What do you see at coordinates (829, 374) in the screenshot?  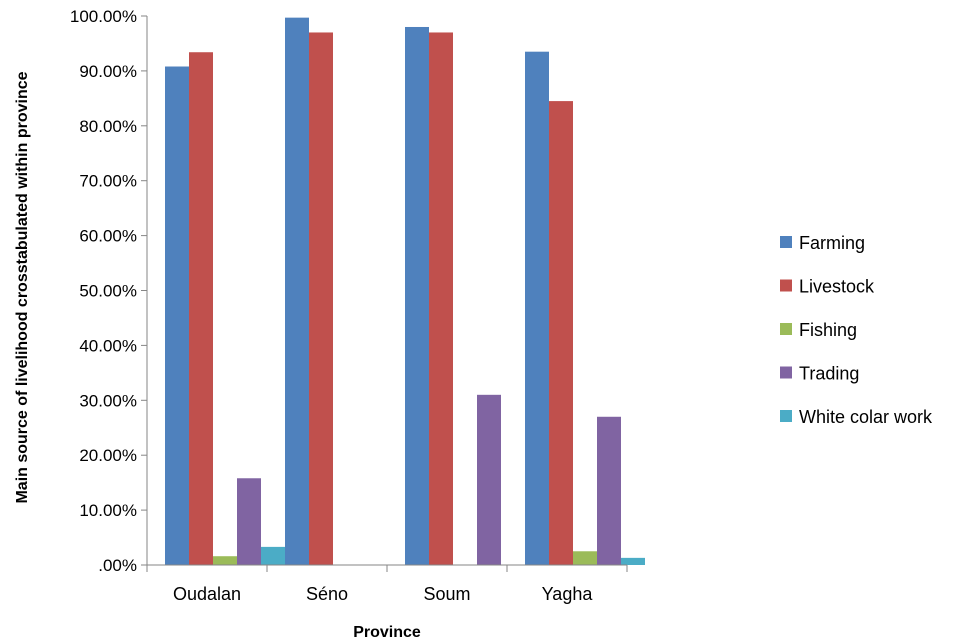 I see `legend-label: Trading` at bounding box center [829, 374].